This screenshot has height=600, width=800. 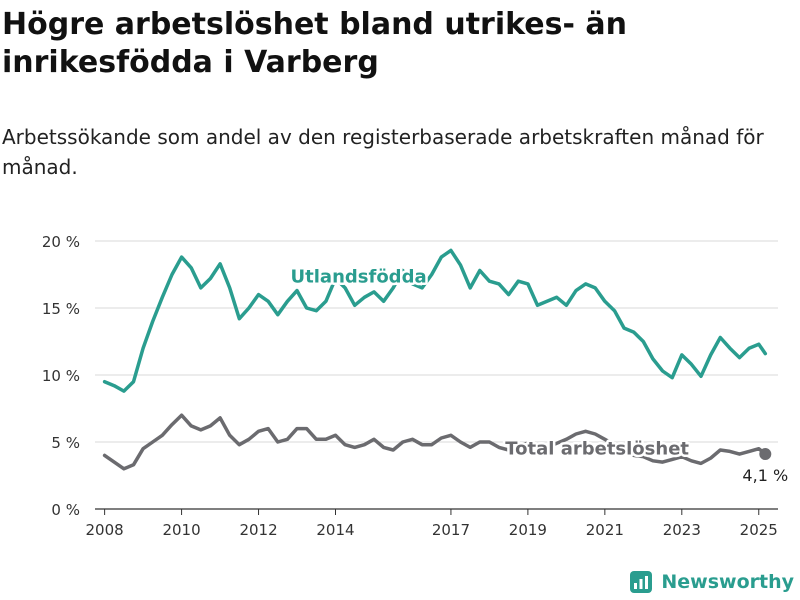 I want to click on x-tick-label: 2023, so click(x=682, y=530).